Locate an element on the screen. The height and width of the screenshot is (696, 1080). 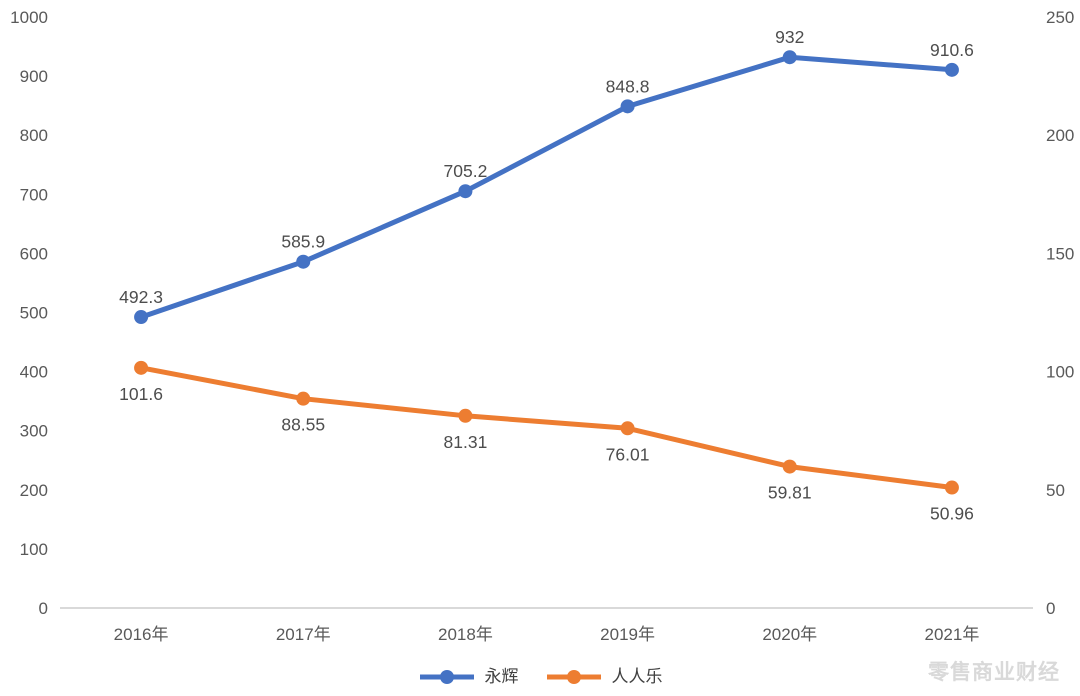
data-label: 101.6 is located at coordinates (141, 394).